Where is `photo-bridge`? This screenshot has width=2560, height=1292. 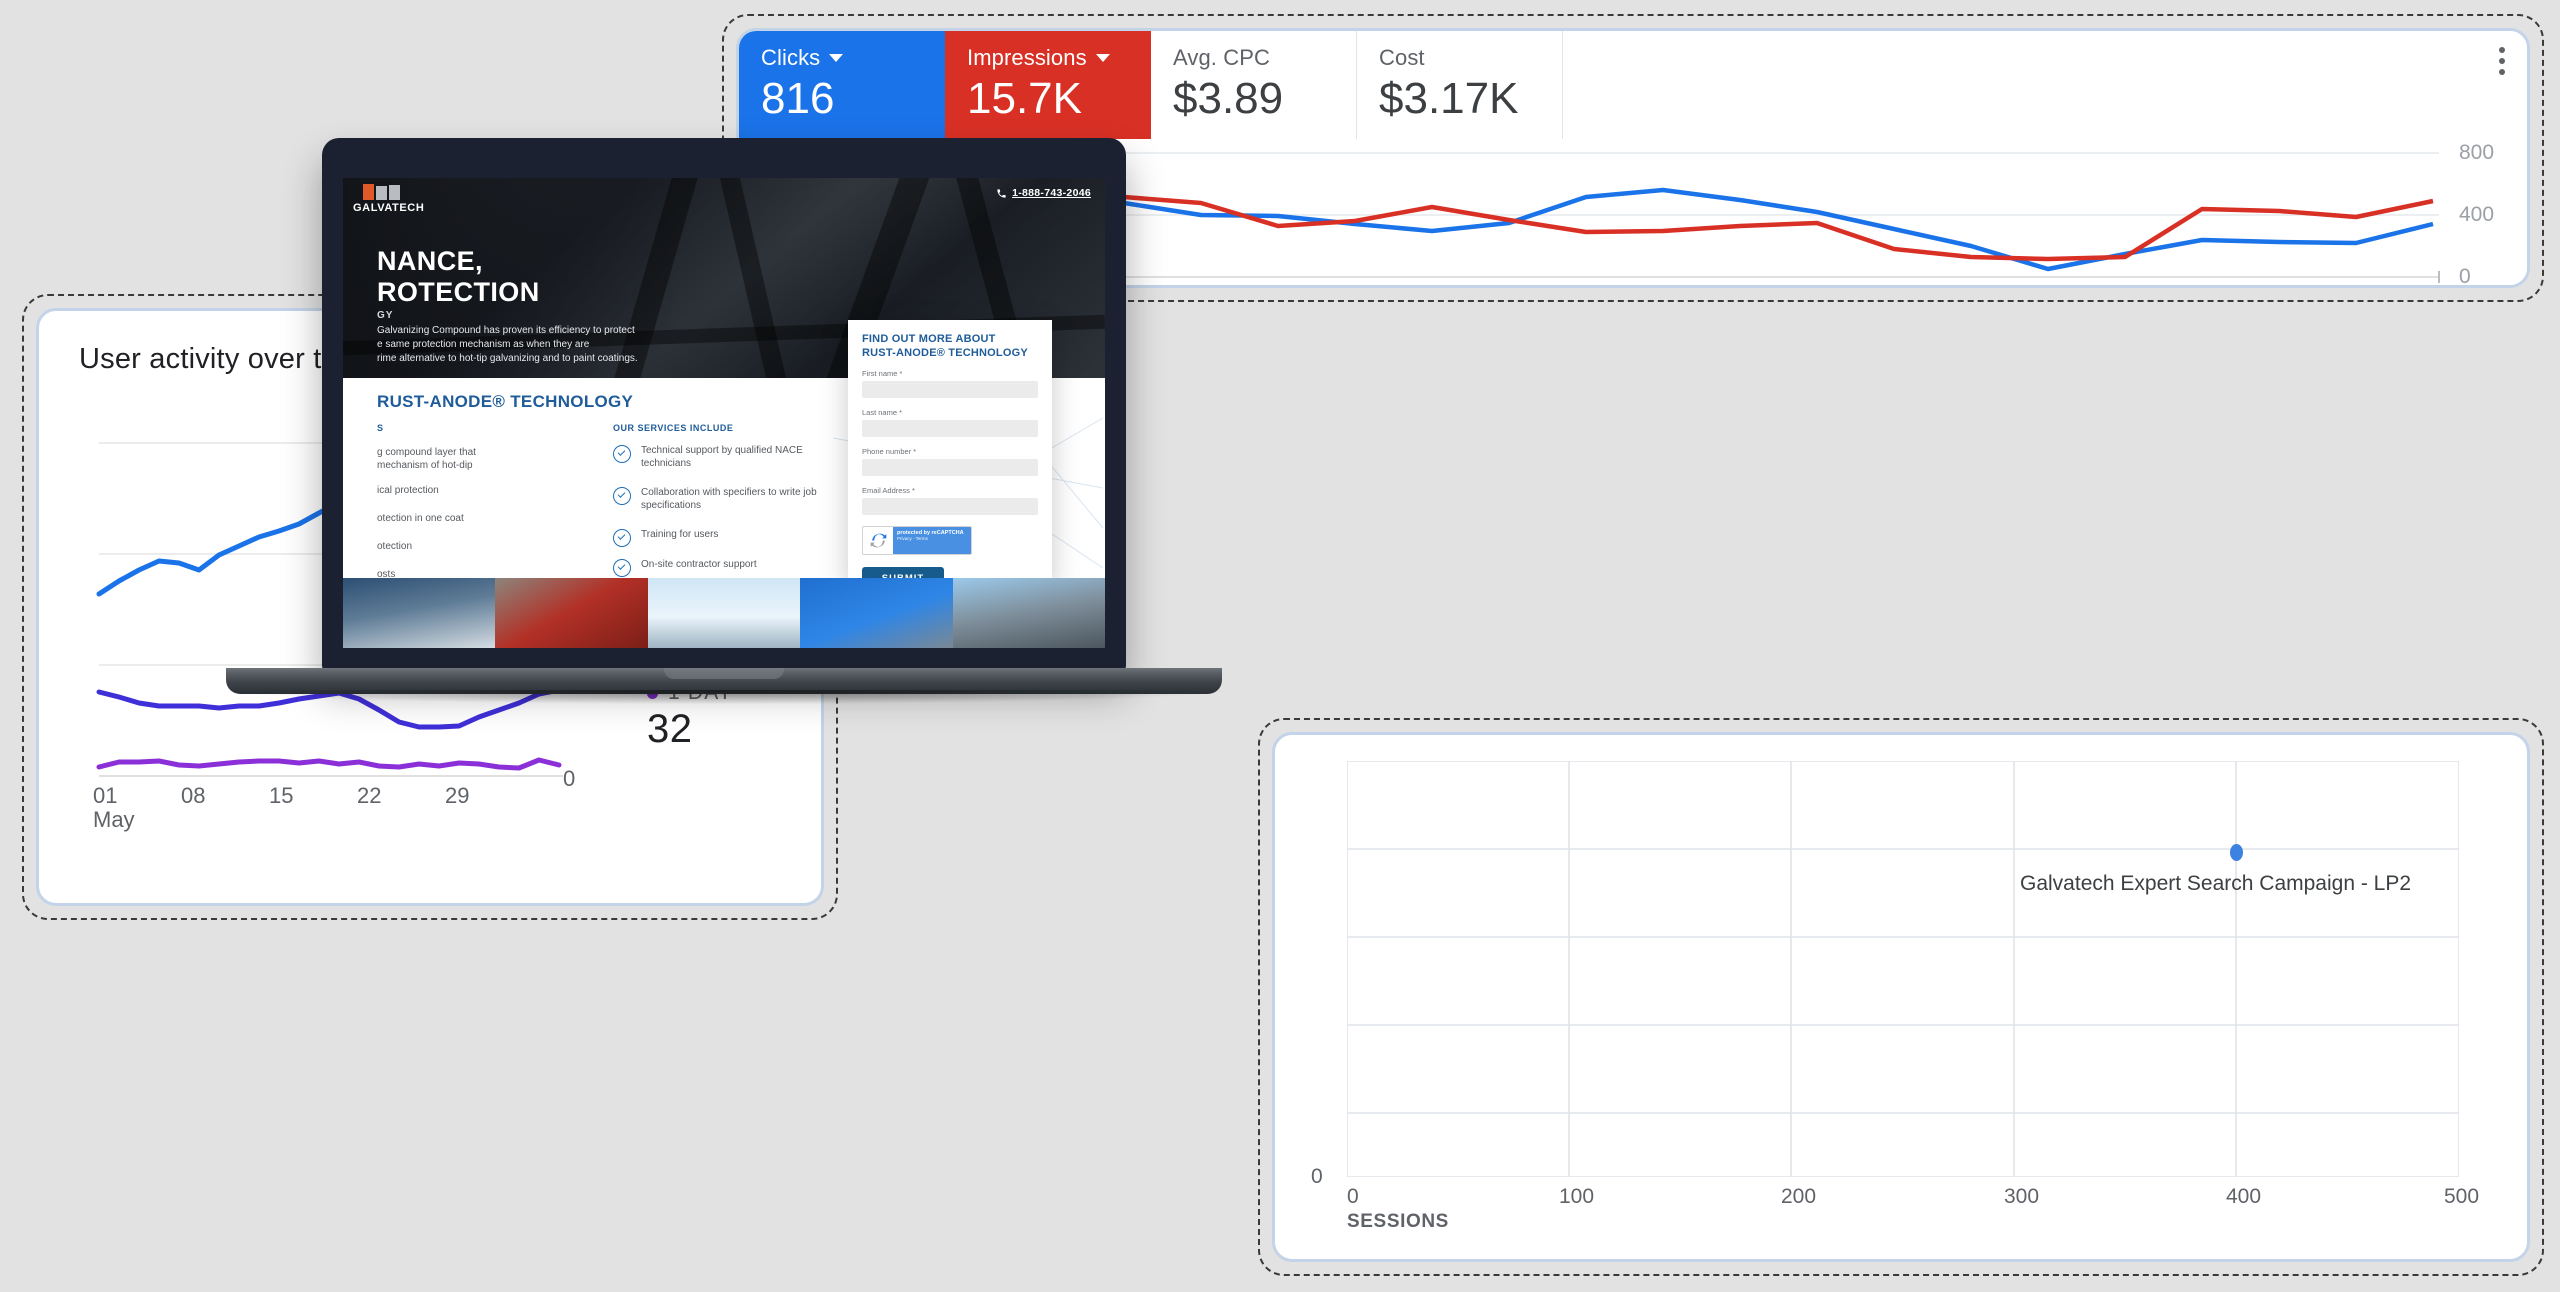
photo-bridge is located at coordinates (1028, 613).